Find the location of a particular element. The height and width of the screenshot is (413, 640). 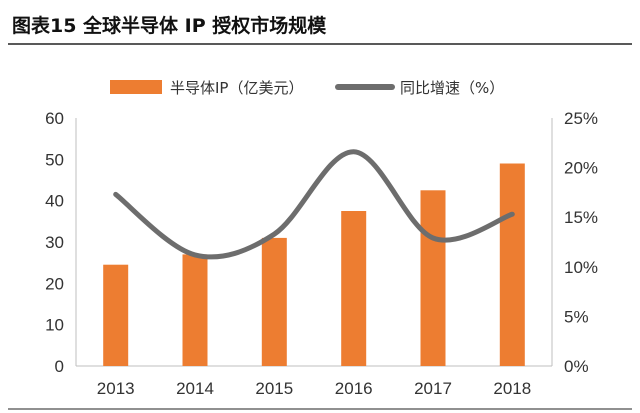

bar-2013 is located at coordinates (116, 315).